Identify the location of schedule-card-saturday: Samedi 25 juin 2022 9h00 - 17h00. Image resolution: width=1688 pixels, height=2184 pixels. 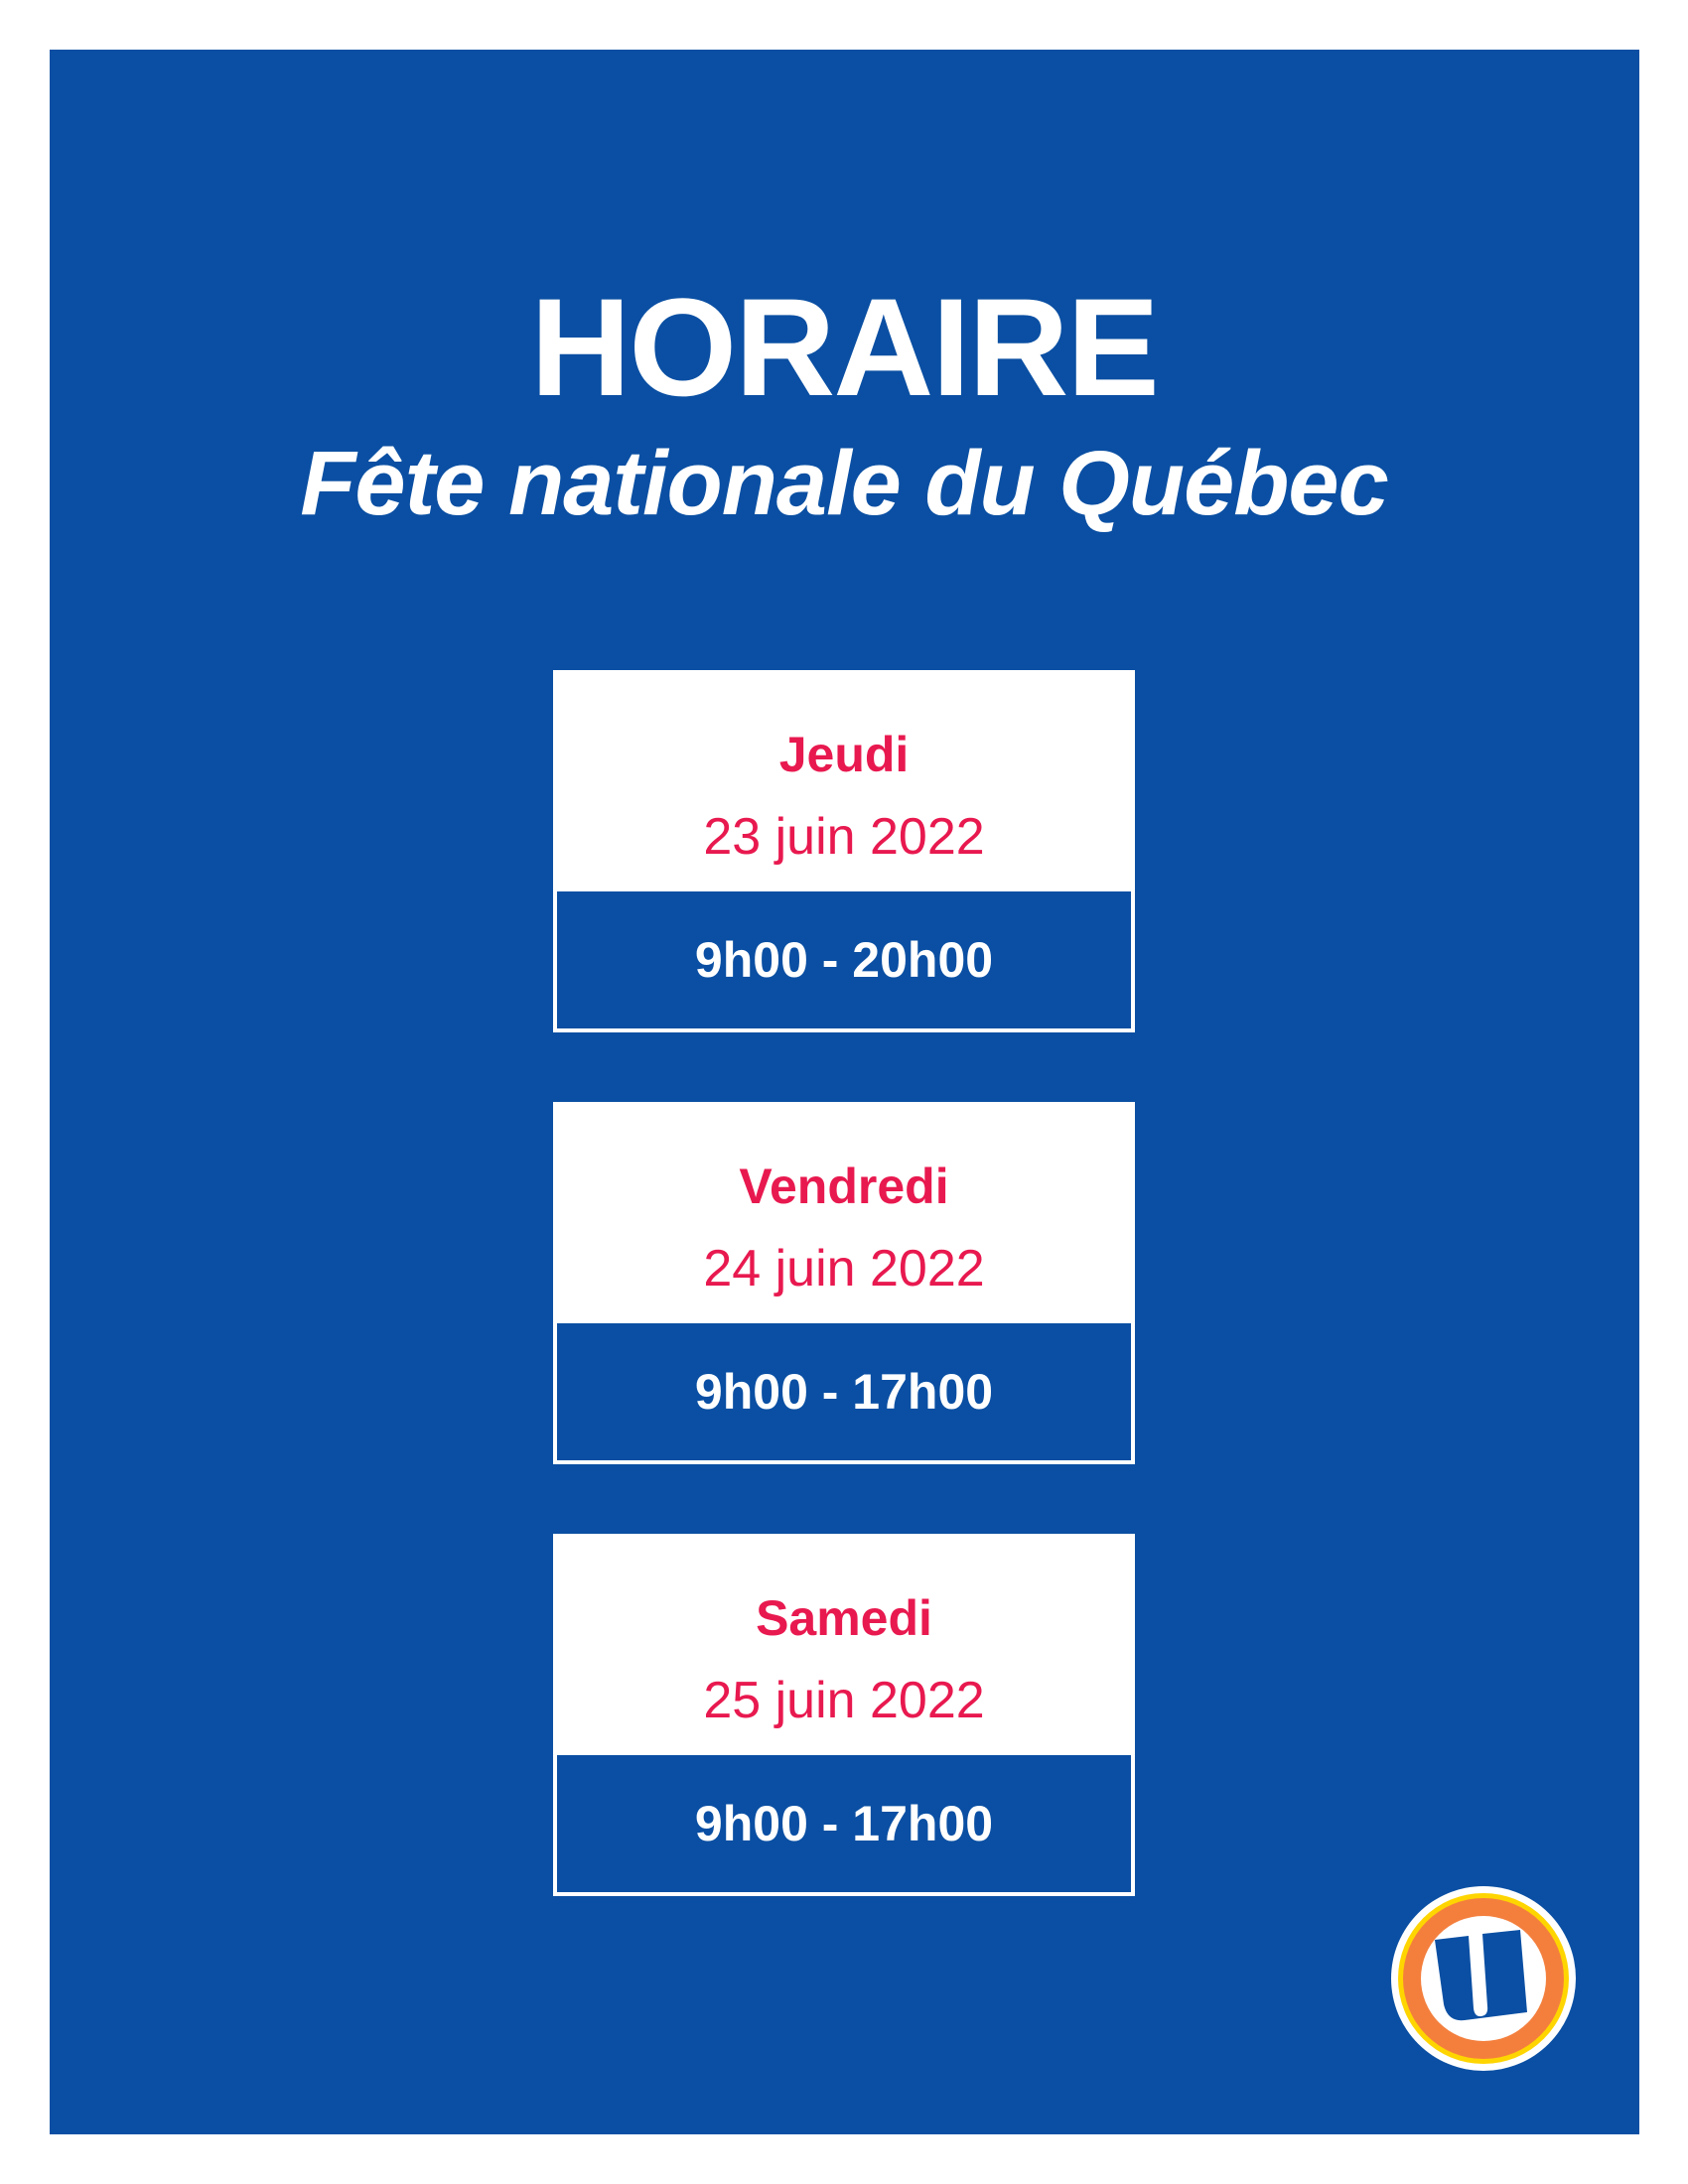
(844, 1715).